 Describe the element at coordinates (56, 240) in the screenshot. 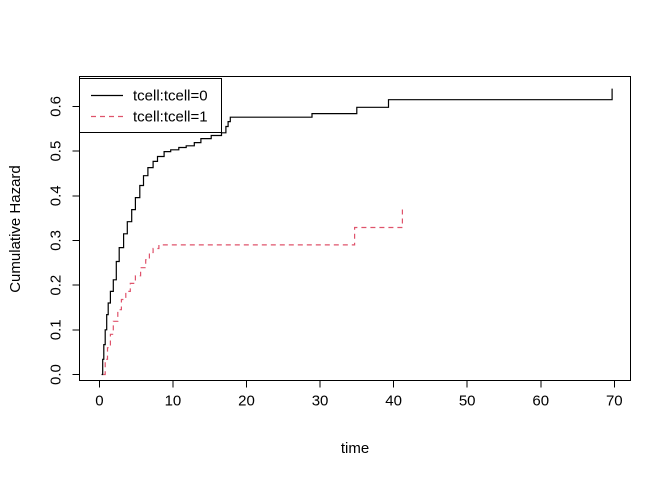

I see `y-tick-label: 0.3` at that location.